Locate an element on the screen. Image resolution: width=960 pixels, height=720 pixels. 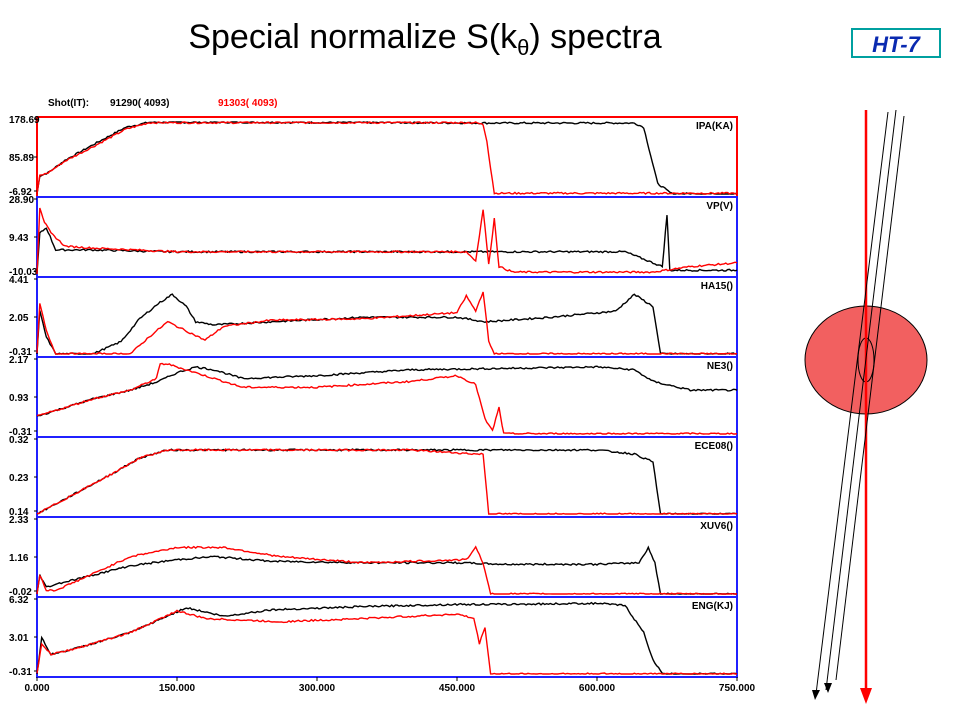
panel-4-series-red is located at coordinates (387, 481).